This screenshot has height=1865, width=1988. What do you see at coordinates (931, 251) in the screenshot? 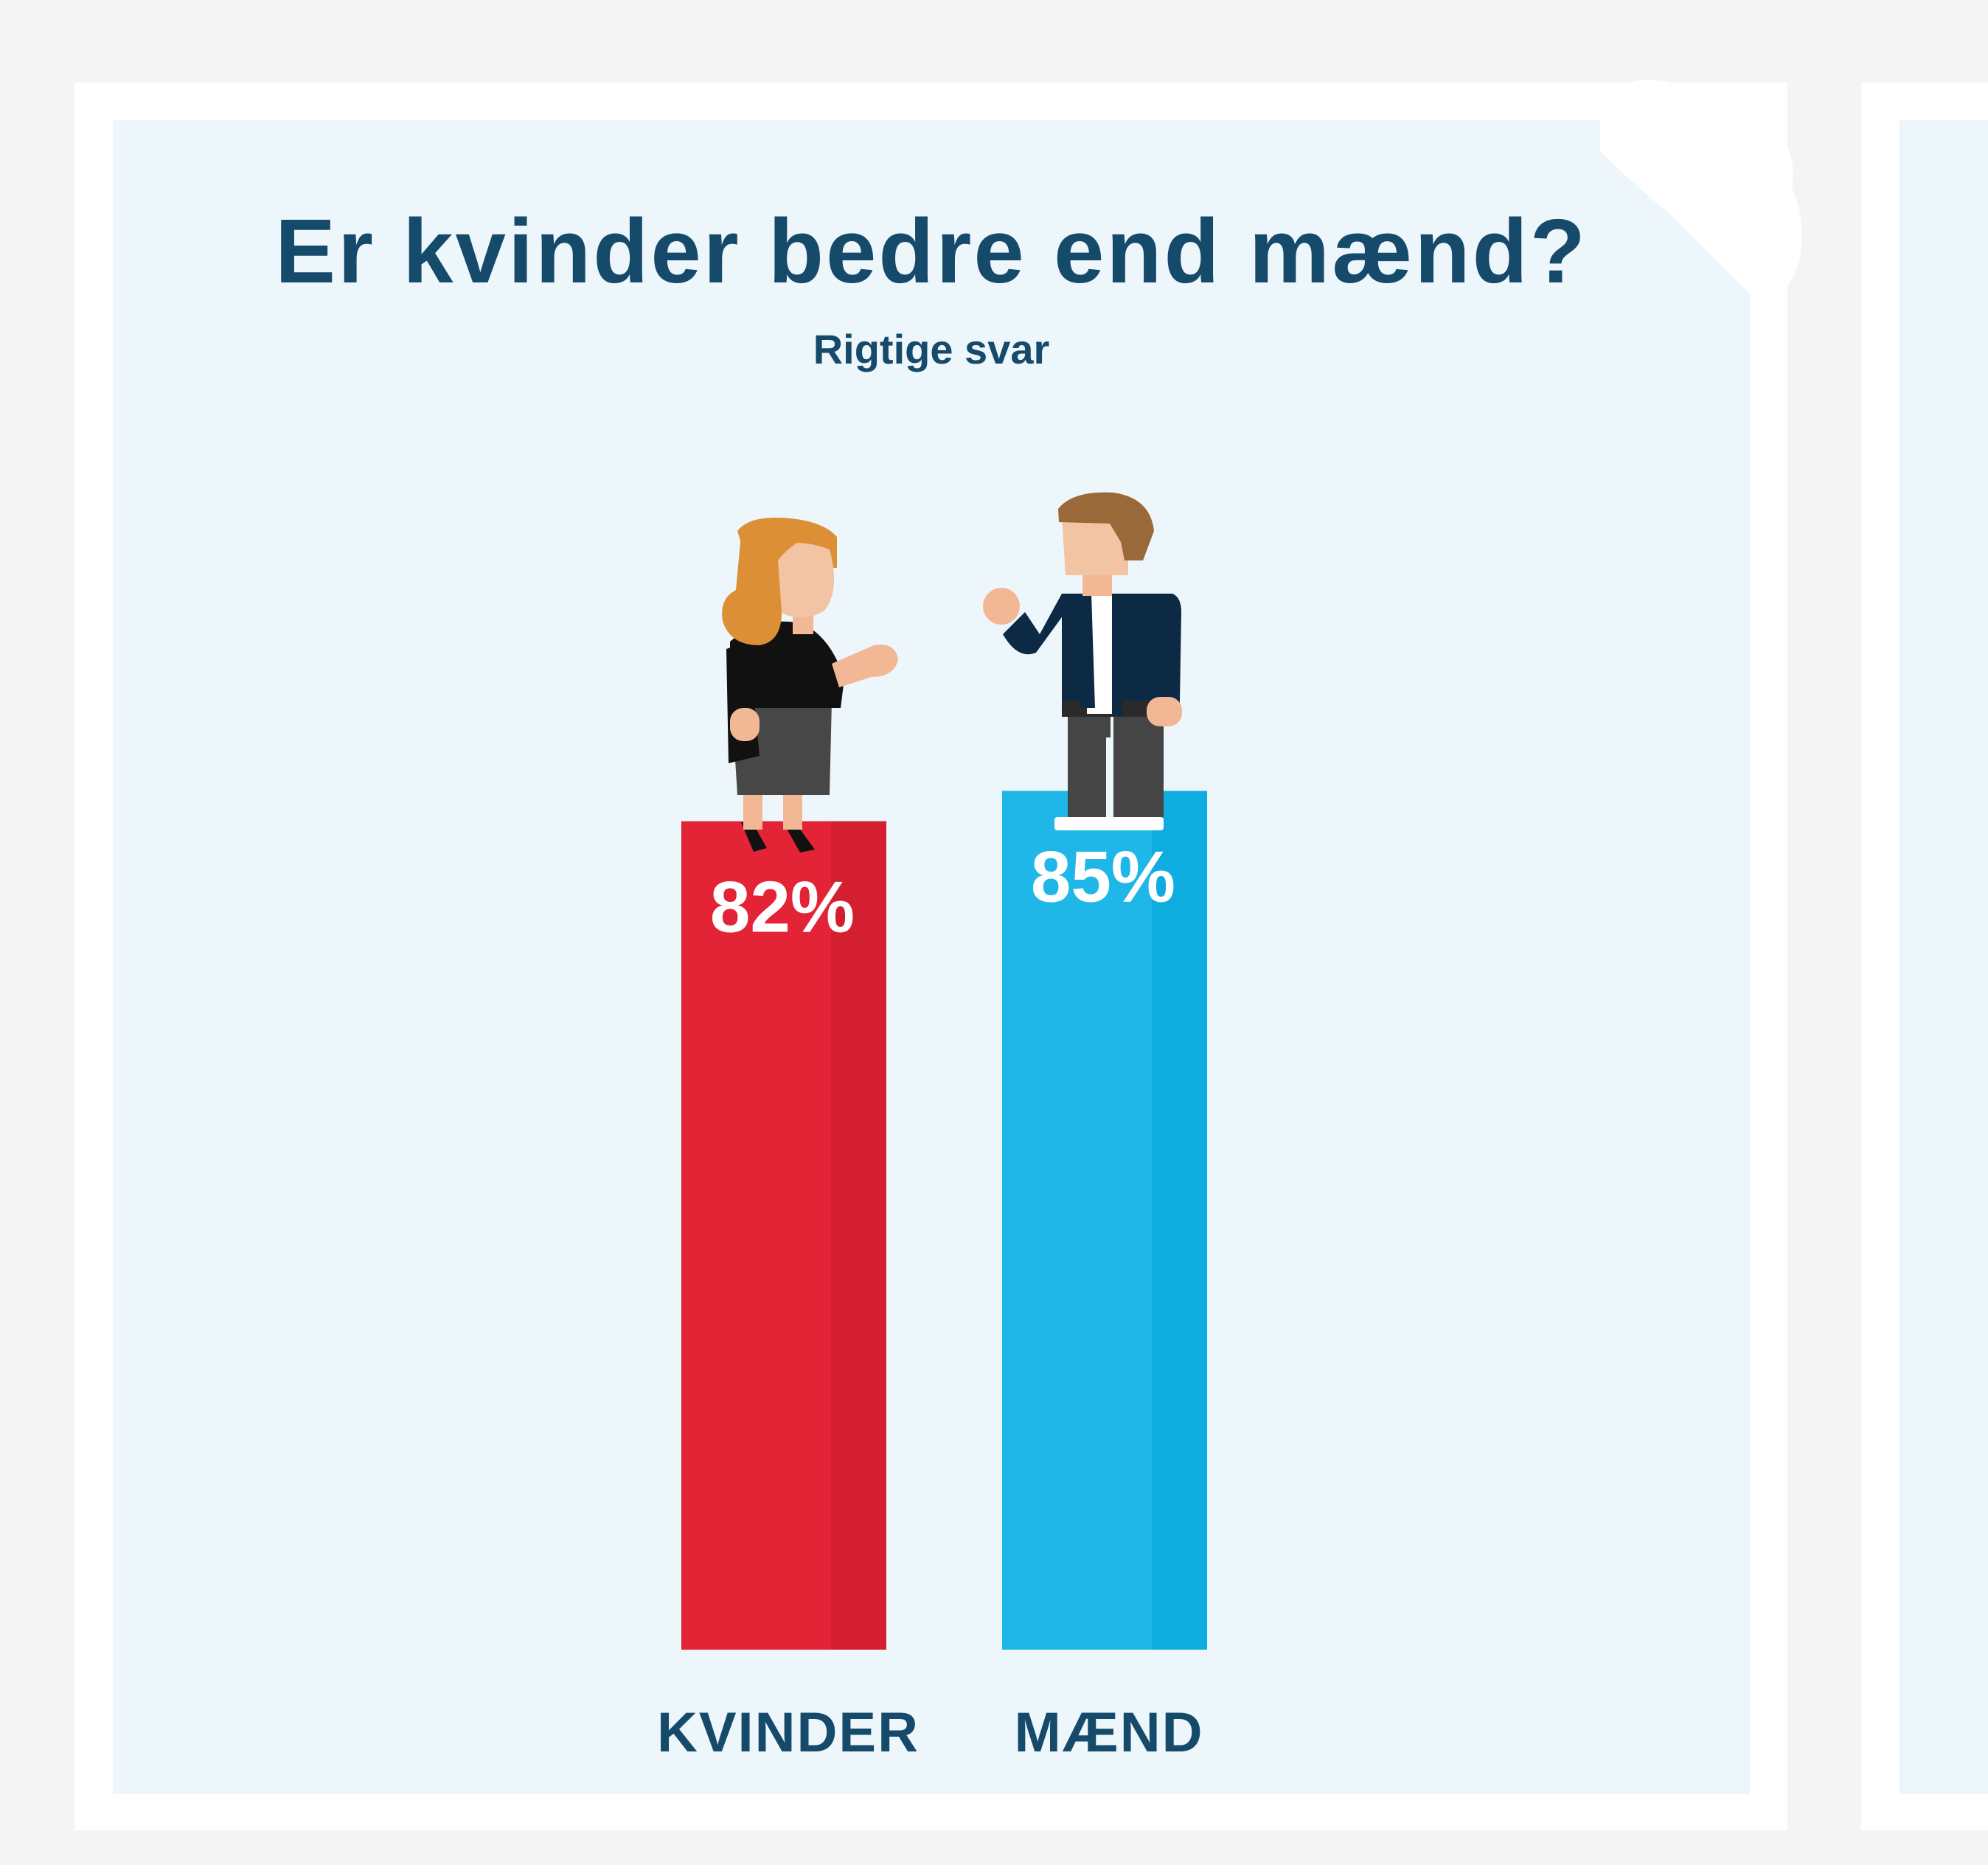
I see `chart-title: Er kvinder bedre end mænd?` at bounding box center [931, 251].